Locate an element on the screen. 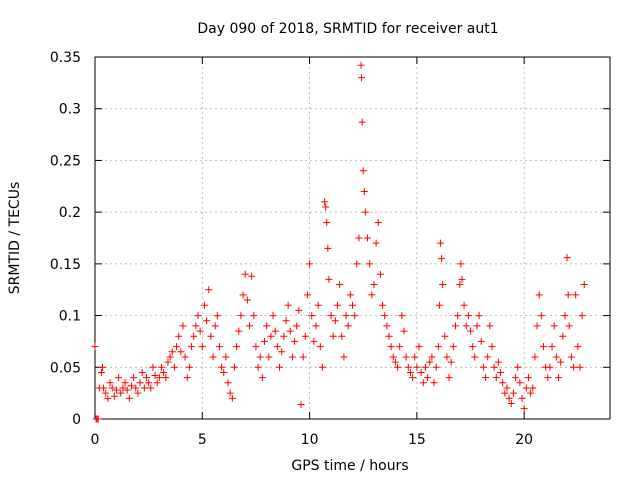 The width and height of the screenshot is (640, 480). x-tick-label: 15 is located at coordinates (417, 440).